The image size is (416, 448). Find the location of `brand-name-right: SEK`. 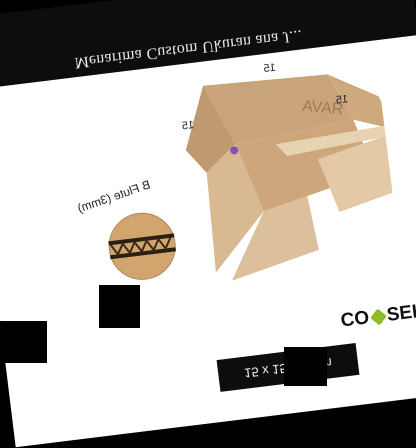

brand-name-right: SEK is located at coordinates (400, 313).